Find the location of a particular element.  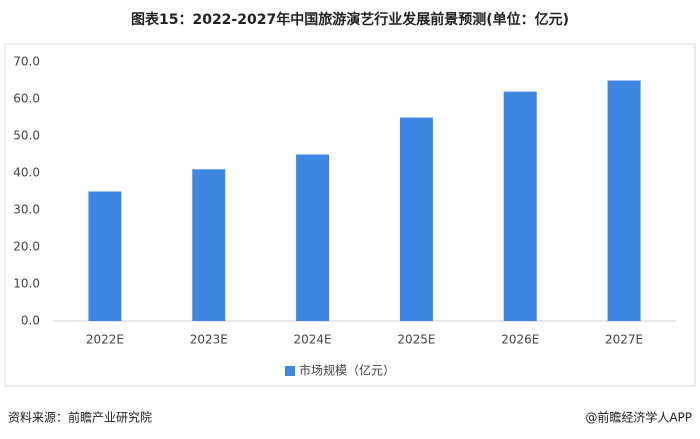

y-tick-label: 30.0 is located at coordinates (26, 210).